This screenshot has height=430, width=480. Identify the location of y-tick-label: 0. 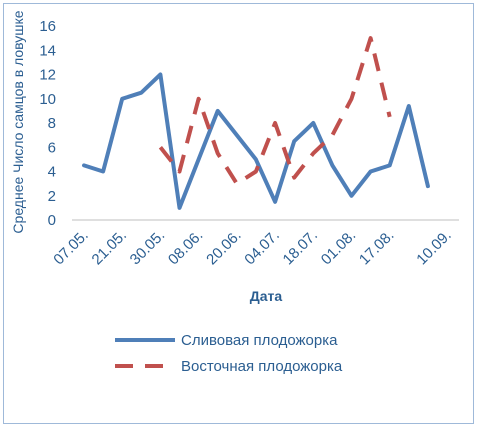
(52, 220).